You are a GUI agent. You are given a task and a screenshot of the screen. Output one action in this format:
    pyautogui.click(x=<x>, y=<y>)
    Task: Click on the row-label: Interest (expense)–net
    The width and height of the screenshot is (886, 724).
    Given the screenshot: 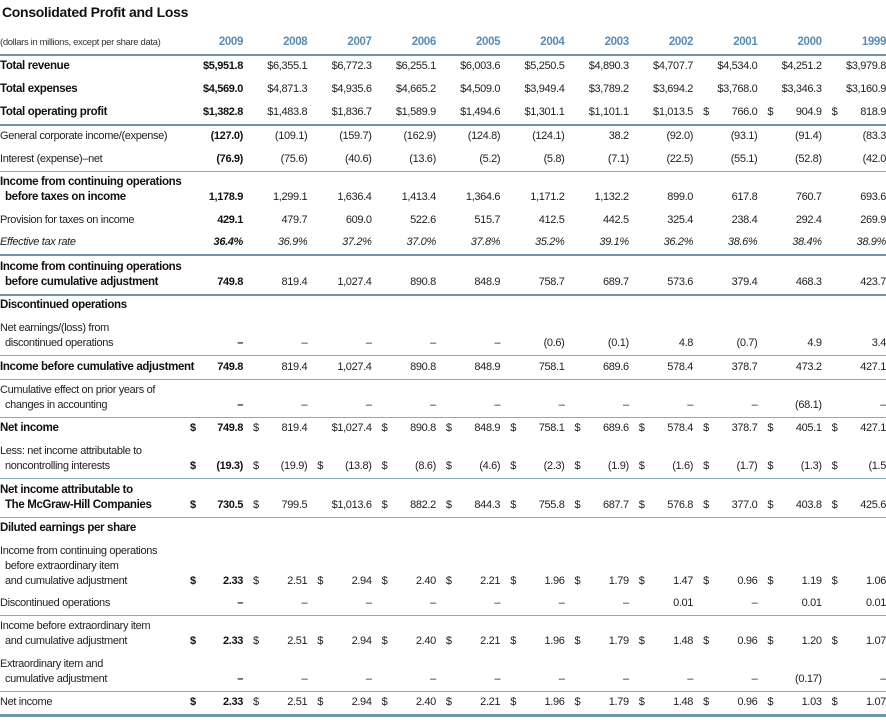 What is the action you would take?
    pyautogui.click(x=93, y=160)
    